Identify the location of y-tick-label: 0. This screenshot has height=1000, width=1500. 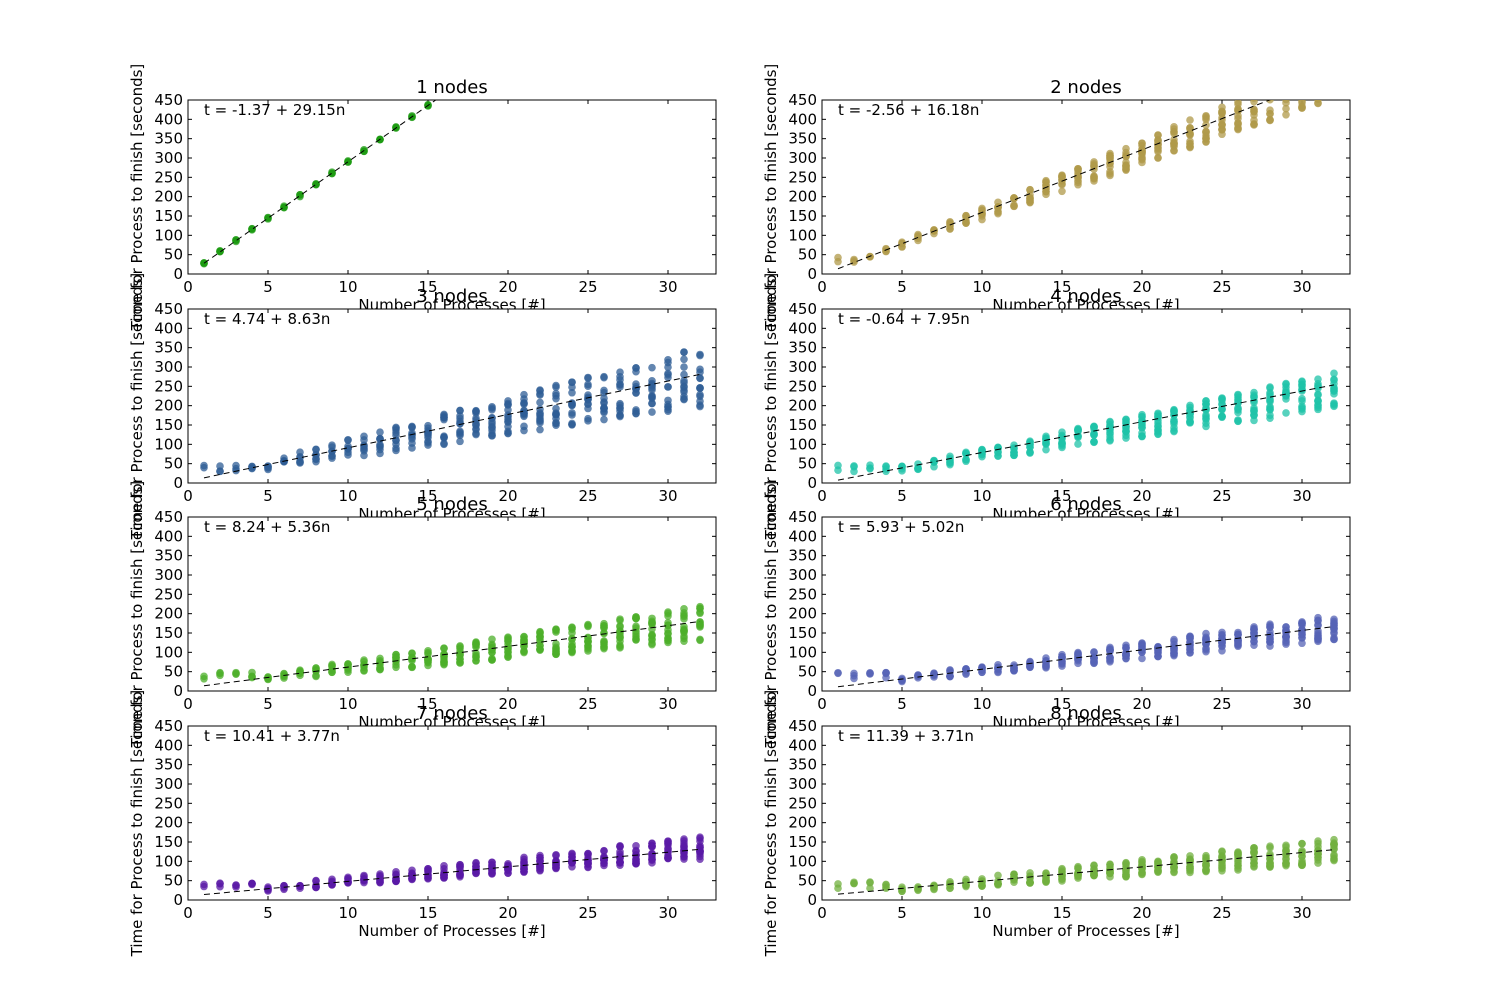
(178, 274).